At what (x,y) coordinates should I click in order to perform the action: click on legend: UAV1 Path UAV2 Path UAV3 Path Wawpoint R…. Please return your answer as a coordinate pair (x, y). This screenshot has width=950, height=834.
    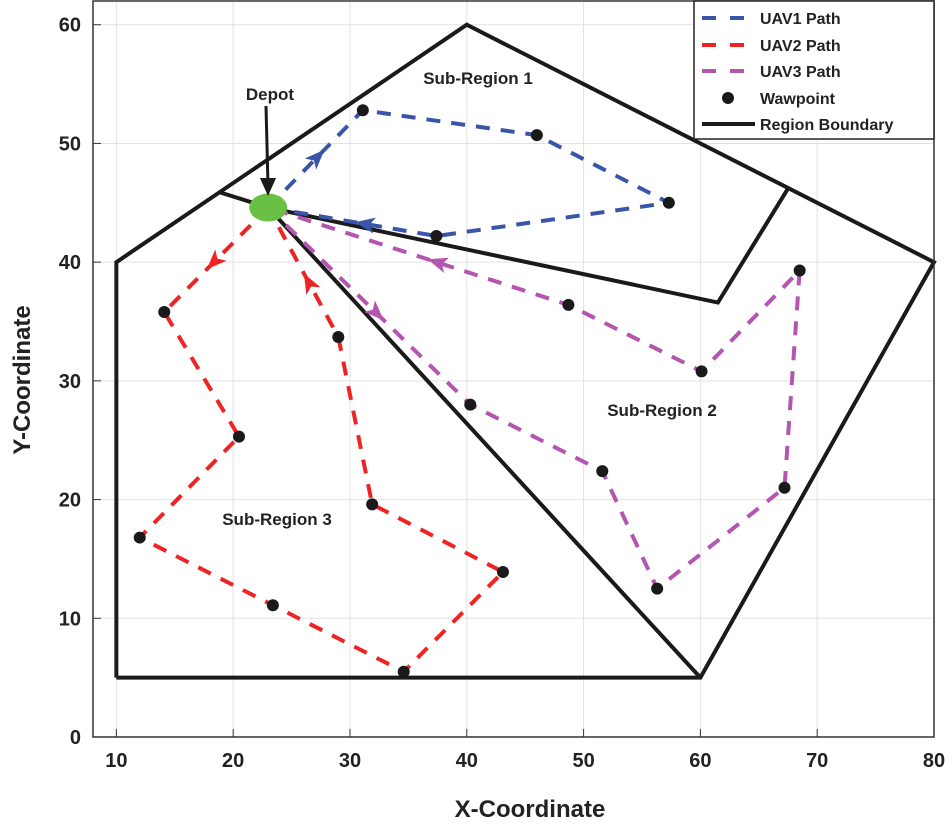
    Looking at the image, I should click on (814, 70).